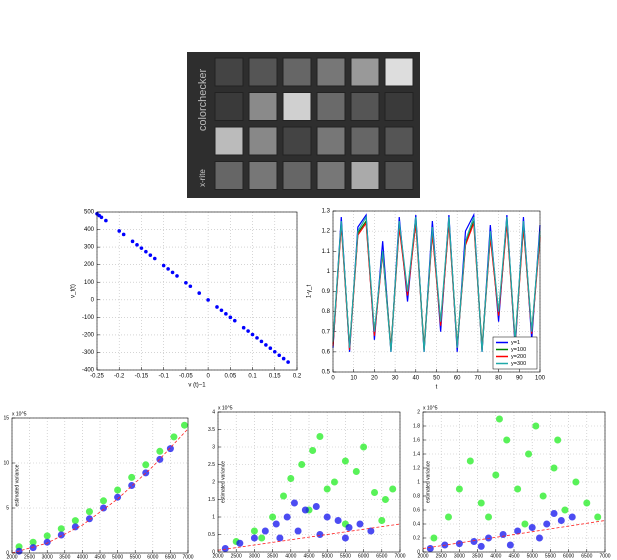 The width and height of the screenshot is (617, 560). Describe the element at coordinates (197, 386) in the screenshot. I see `x-axis-label: v (t)−1` at that location.